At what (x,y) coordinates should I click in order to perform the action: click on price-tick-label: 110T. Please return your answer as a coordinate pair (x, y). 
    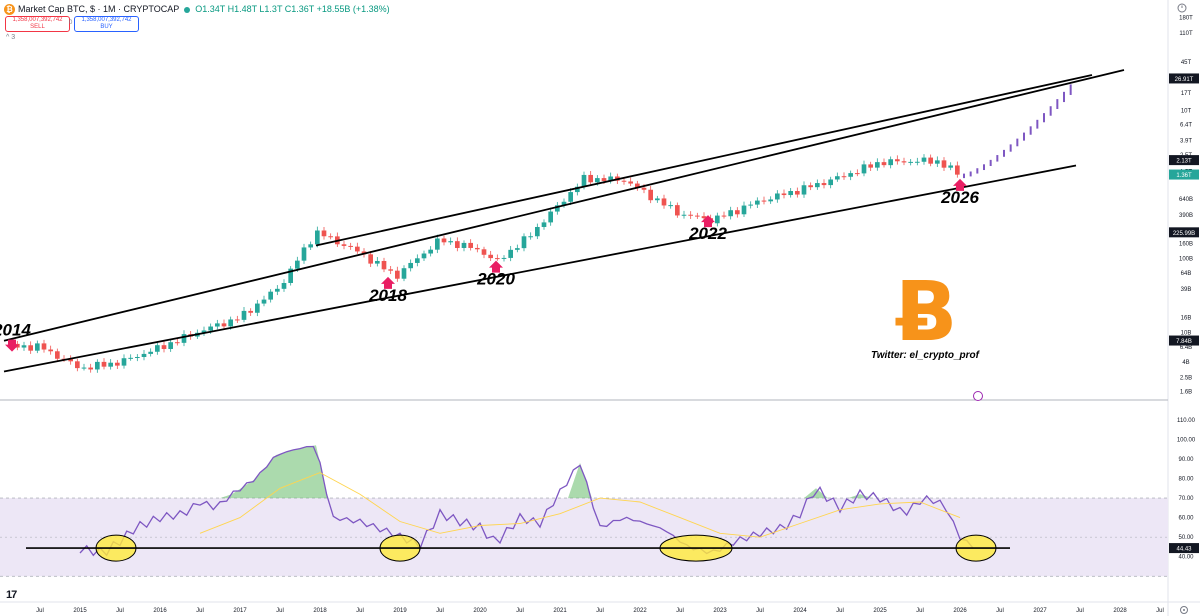
    Looking at the image, I should click on (1186, 34).